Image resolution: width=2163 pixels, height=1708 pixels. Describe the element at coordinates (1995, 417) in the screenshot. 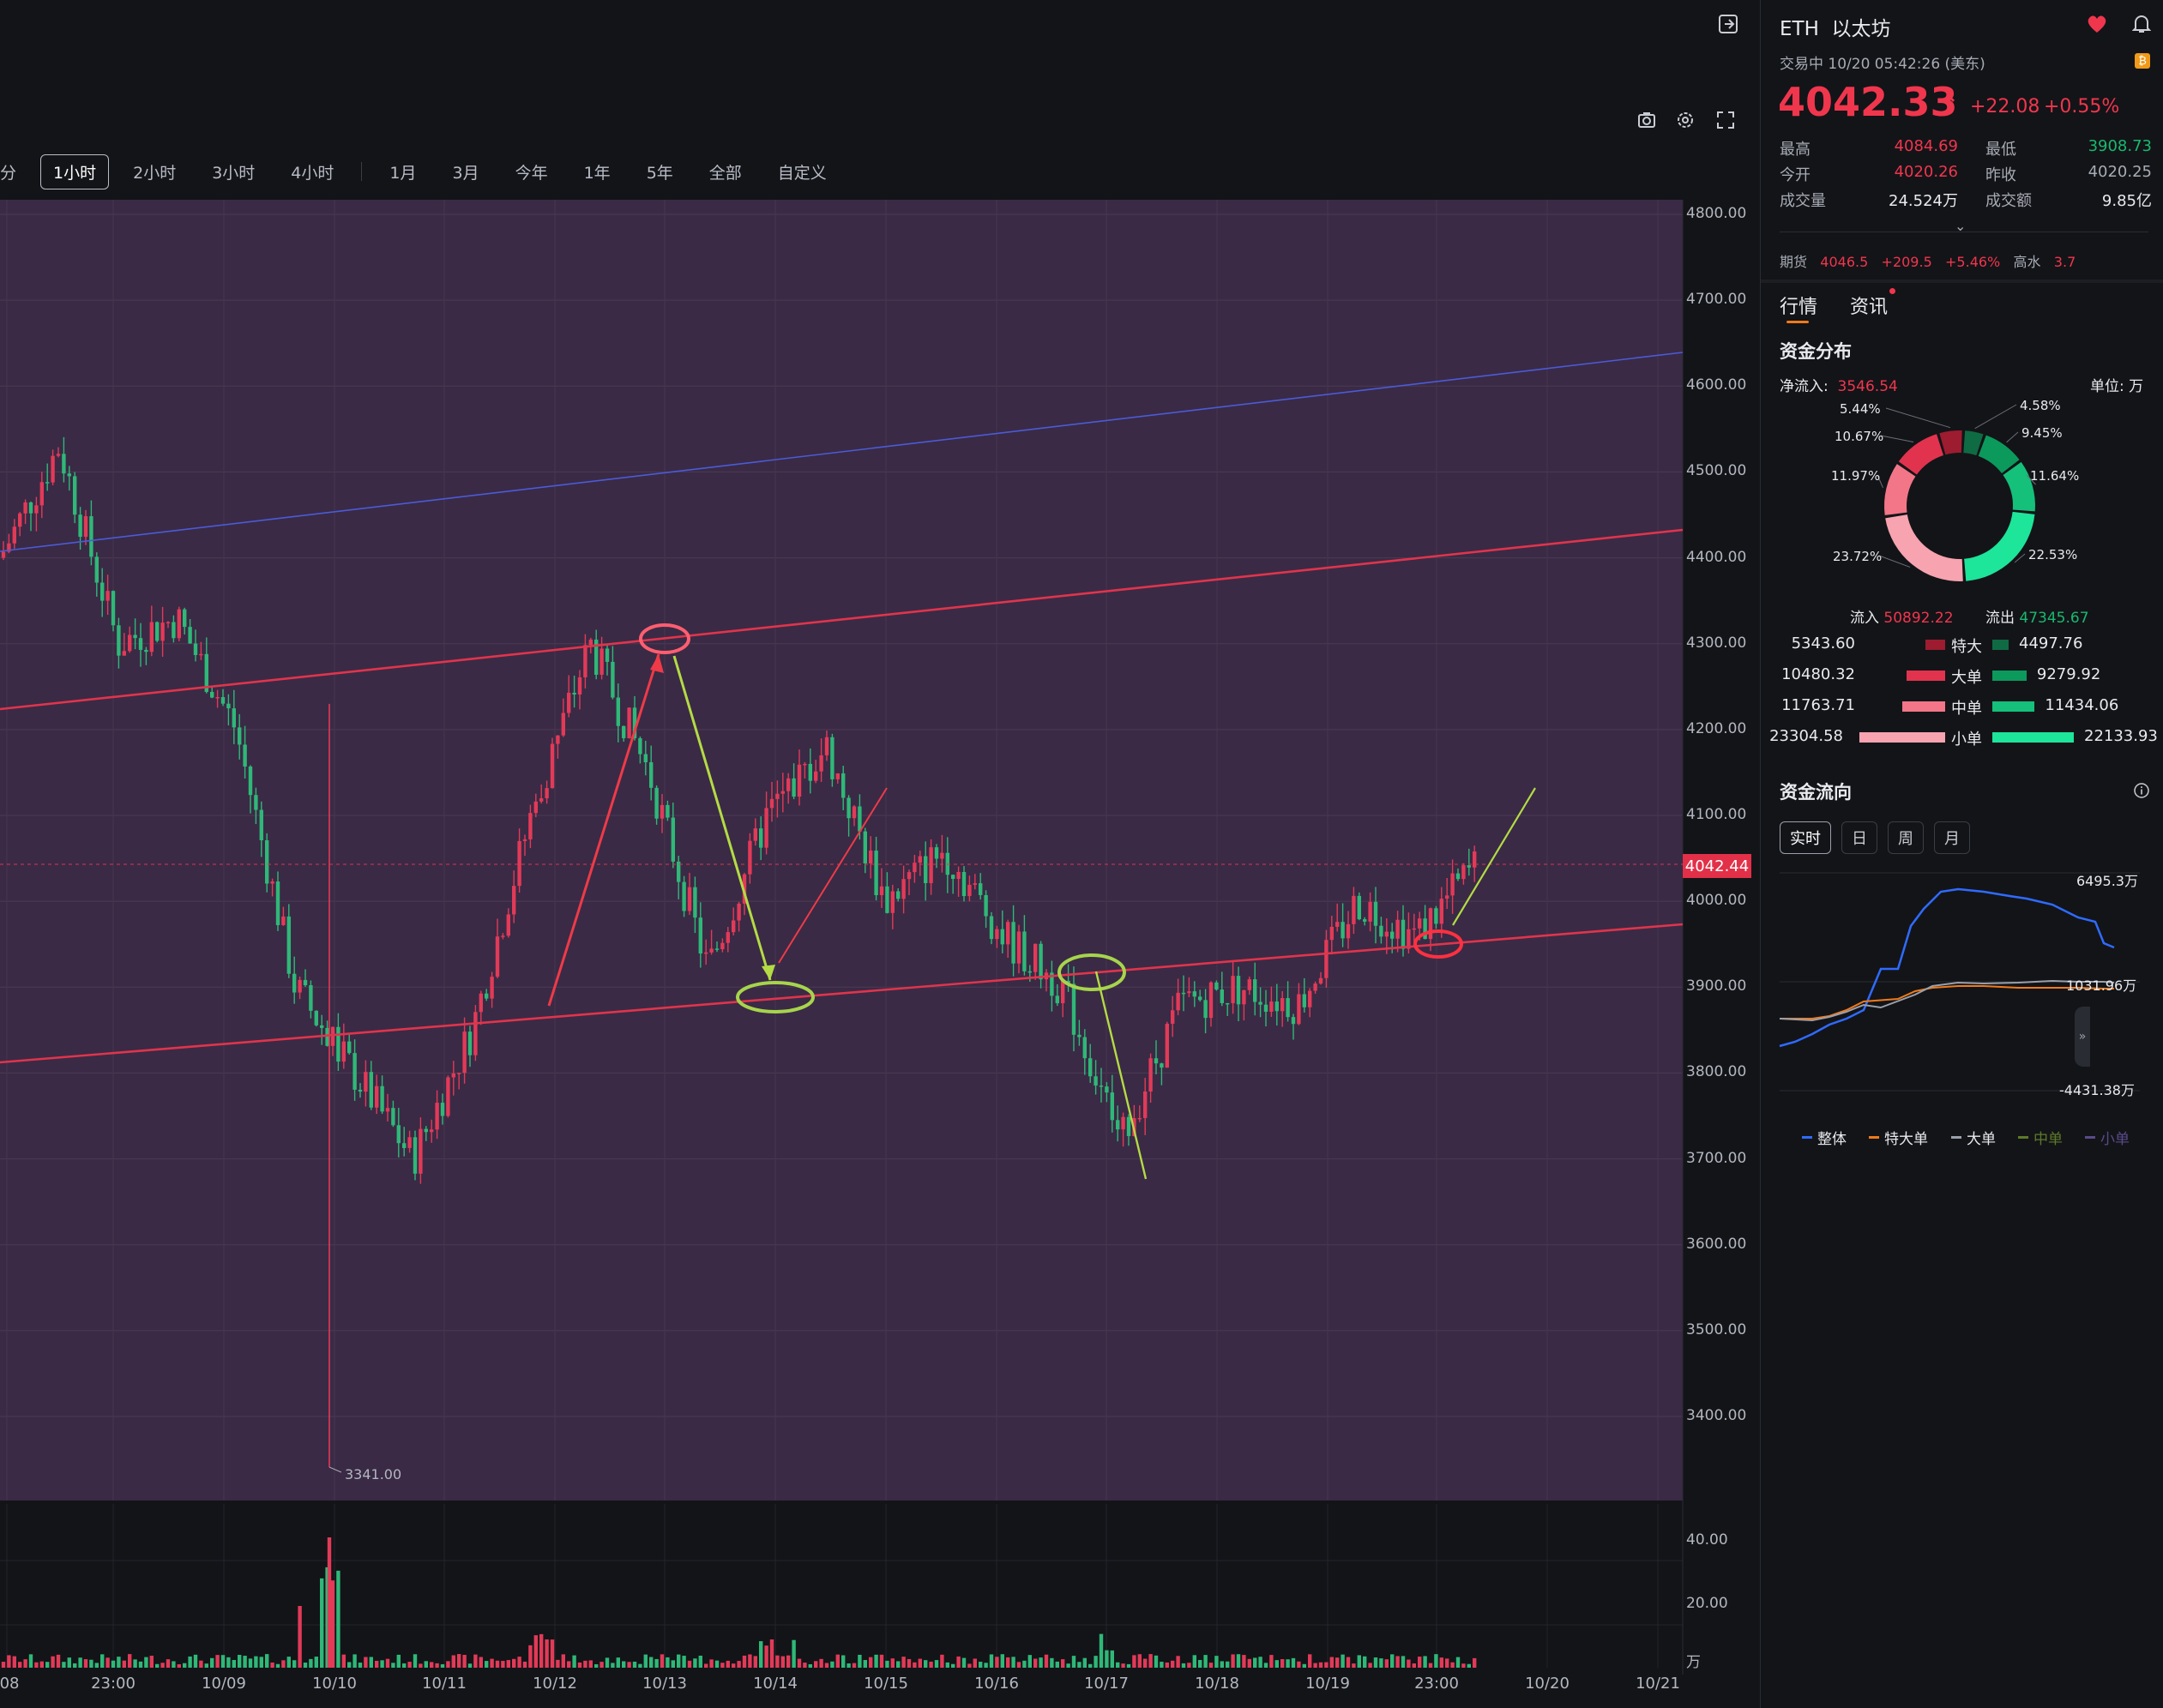

I see `donut-leader` at that location.